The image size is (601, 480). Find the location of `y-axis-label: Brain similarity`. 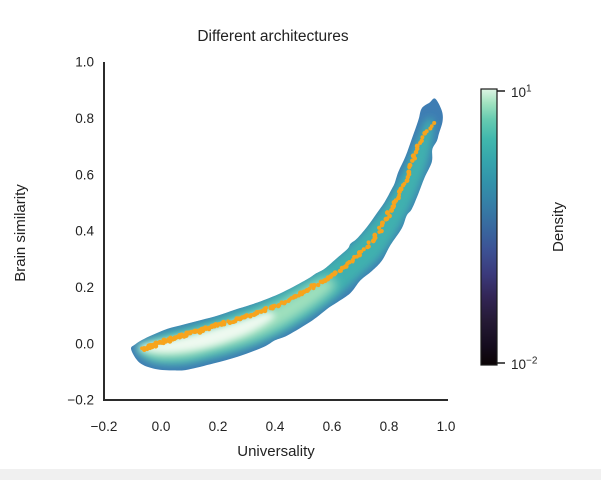

y-axis-label: Brain similarity is located at coordinates (20, 233).